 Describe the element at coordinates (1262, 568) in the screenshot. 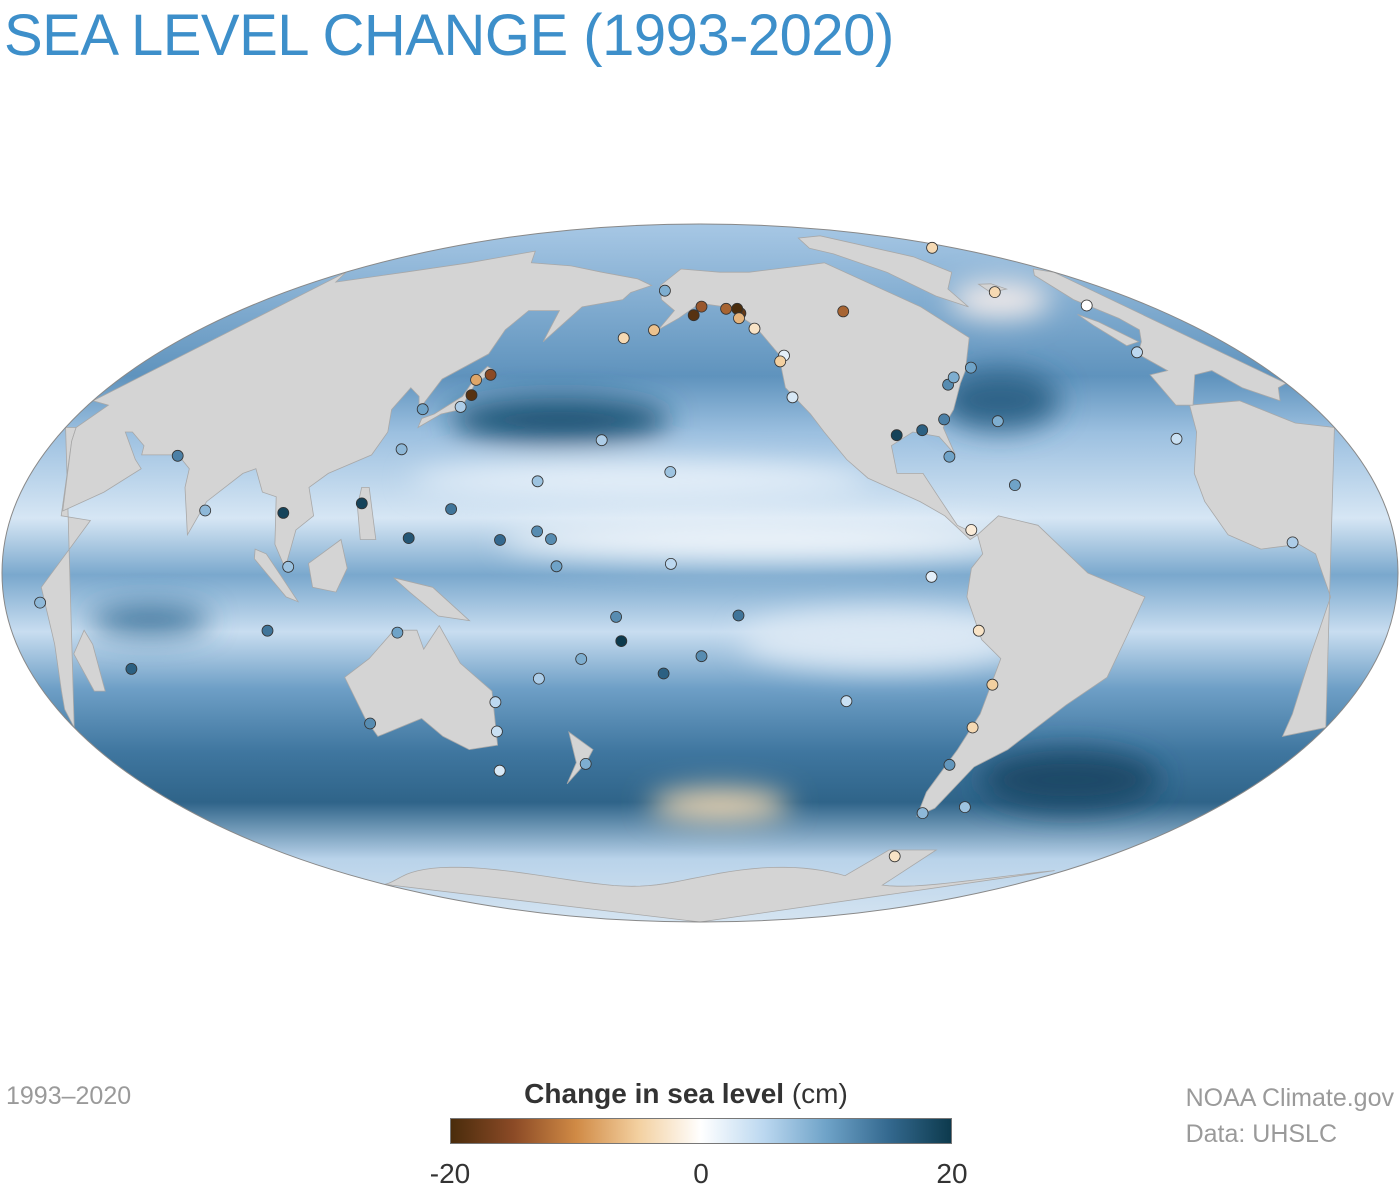

I see `land-africa-west` at that location.